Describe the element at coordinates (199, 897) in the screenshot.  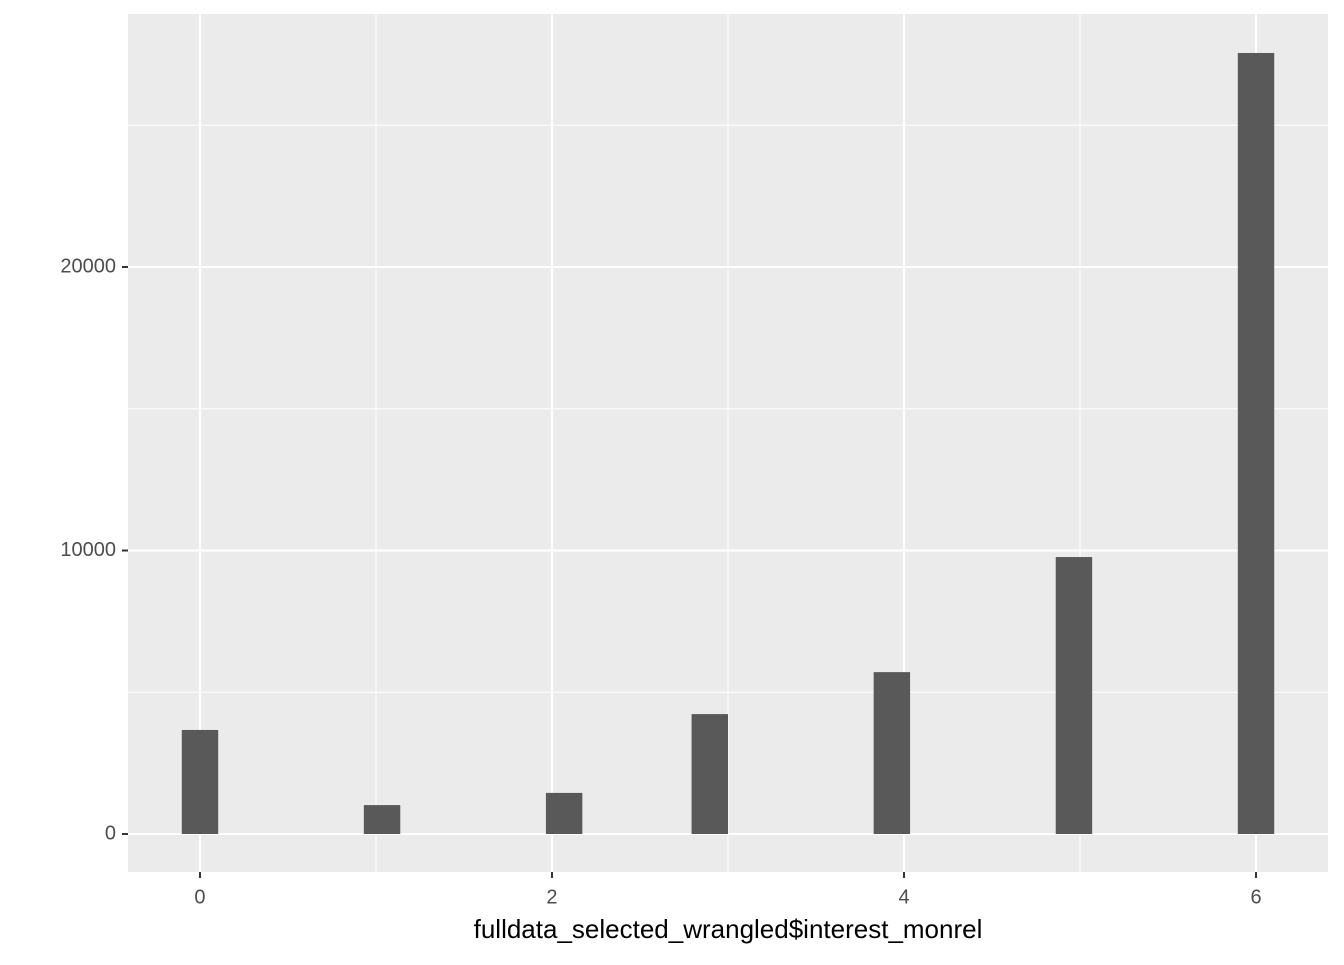
I see `x-tick-label: 0` at that location.